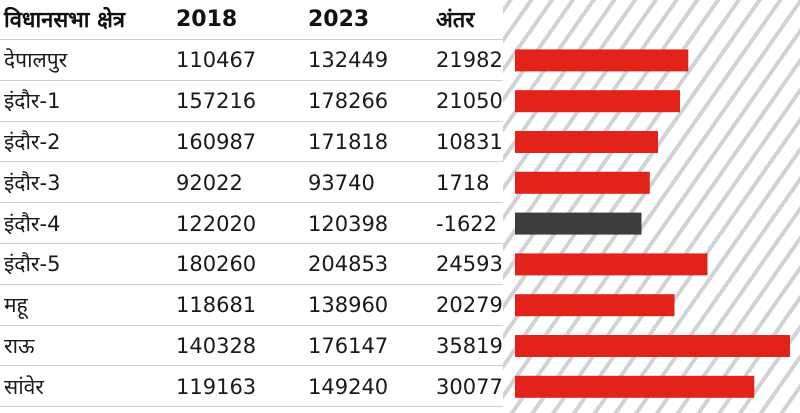 This screenshot has width=800, height=413. I want to click on constituency-label: इंदौर-5, so click(32, 264).